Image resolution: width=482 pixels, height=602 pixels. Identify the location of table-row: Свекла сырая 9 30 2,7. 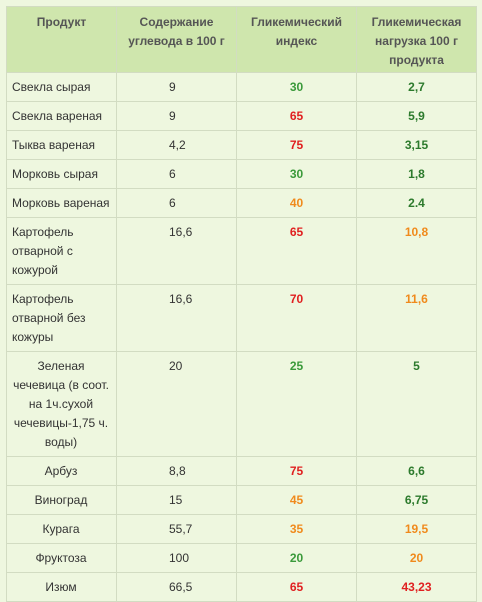
(241, 87).